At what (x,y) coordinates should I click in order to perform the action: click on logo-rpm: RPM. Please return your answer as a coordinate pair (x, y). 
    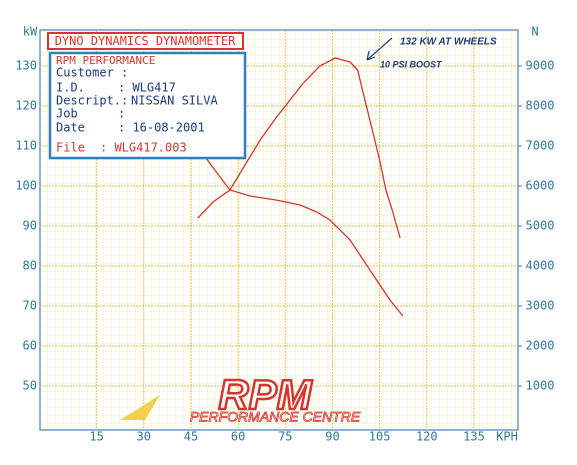
    Looking at the image, I should click on (265, 394).